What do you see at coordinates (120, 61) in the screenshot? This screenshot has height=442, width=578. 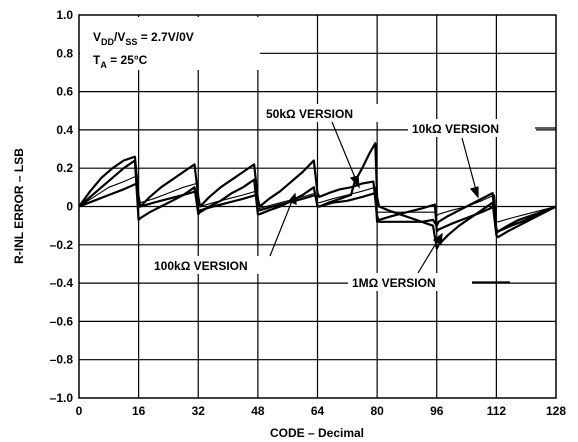 I see `temperature-condition: TA = 25°C` at bounding box center [120, 61].